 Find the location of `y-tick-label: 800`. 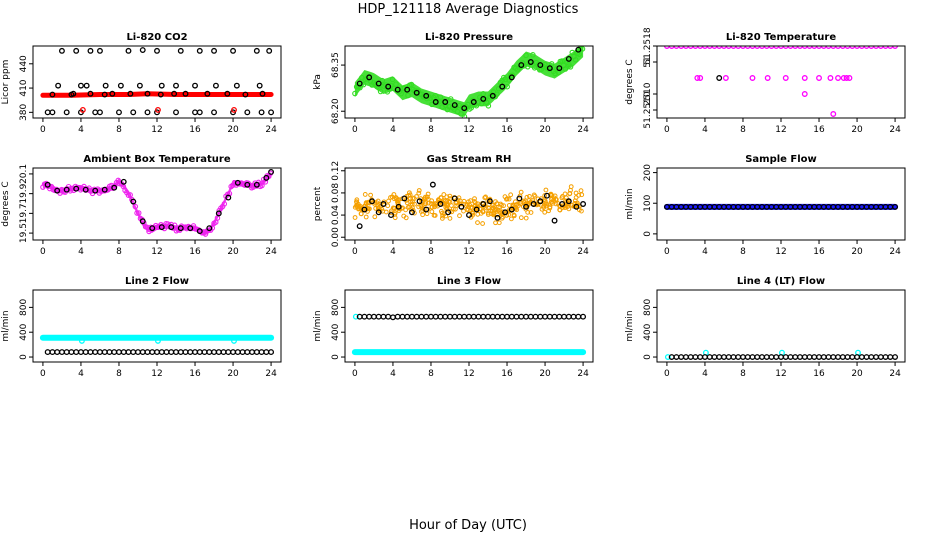

y-tick-label: 800 is located at coordinates (24, 307).